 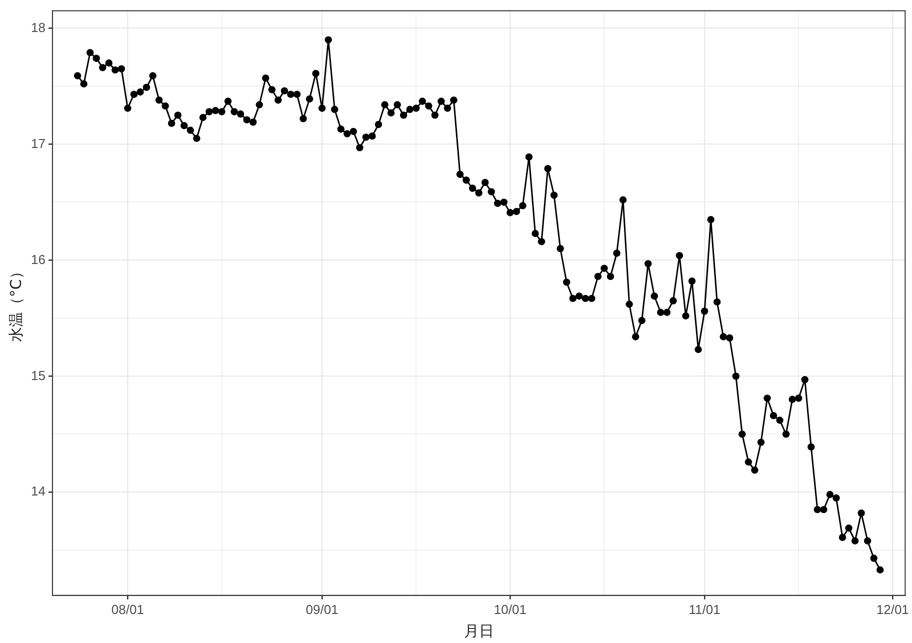 What do you see at coordinates (479, 631) in the screenshot?
I see `x-axis-title: 月日` at bounding box center [479, 631].